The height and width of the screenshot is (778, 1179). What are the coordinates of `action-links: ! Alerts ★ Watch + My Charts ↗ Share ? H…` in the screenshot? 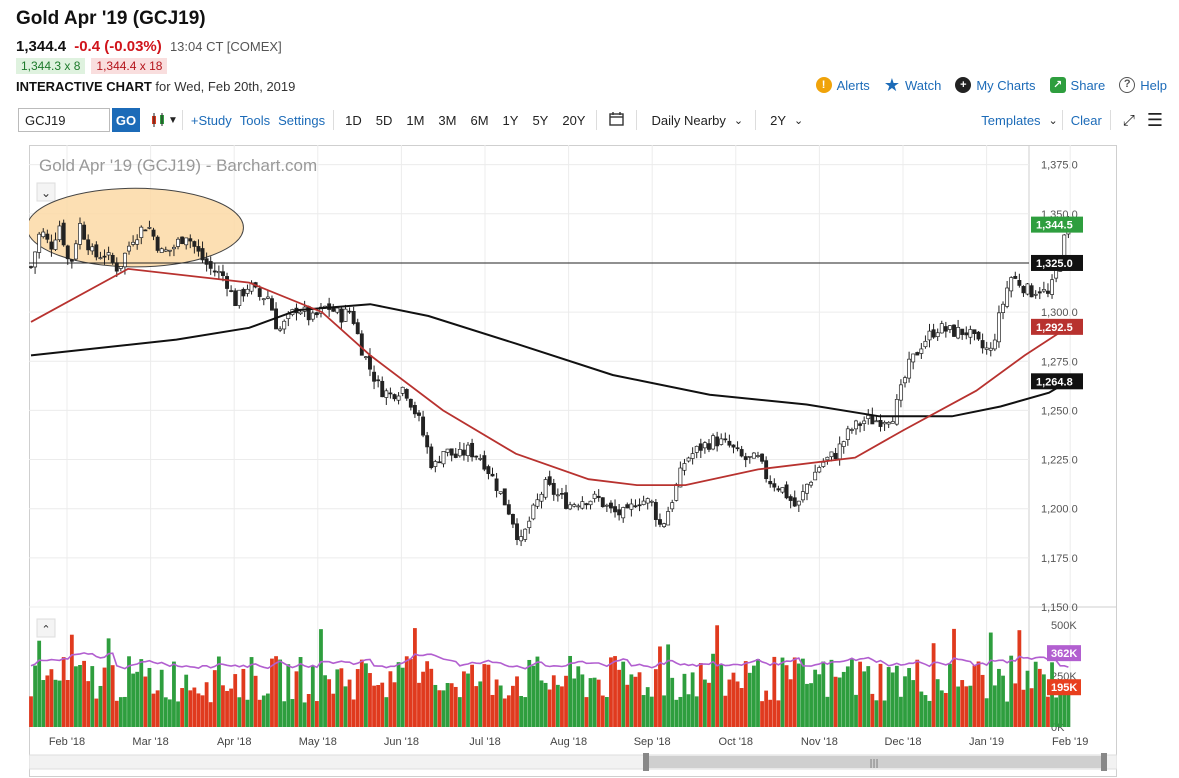 It's located at (991, 85).